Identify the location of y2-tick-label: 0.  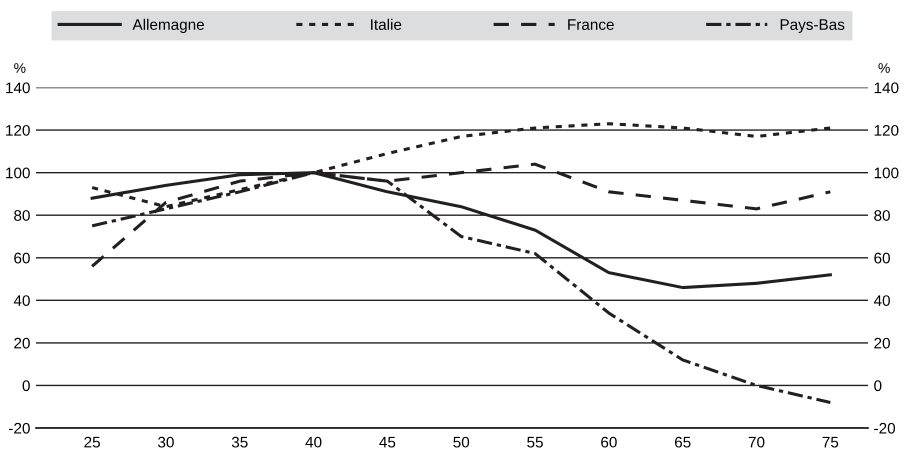
(878, 386).